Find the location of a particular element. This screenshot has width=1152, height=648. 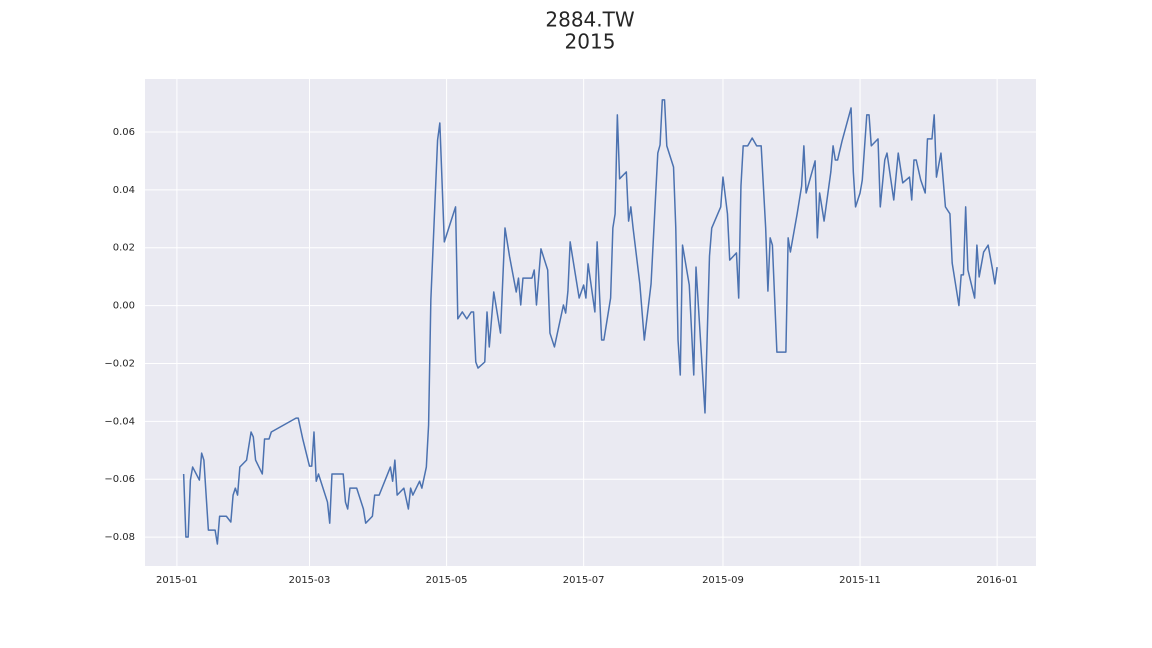

y-tick-label: −0.08 is located at coordinates (119, 537).